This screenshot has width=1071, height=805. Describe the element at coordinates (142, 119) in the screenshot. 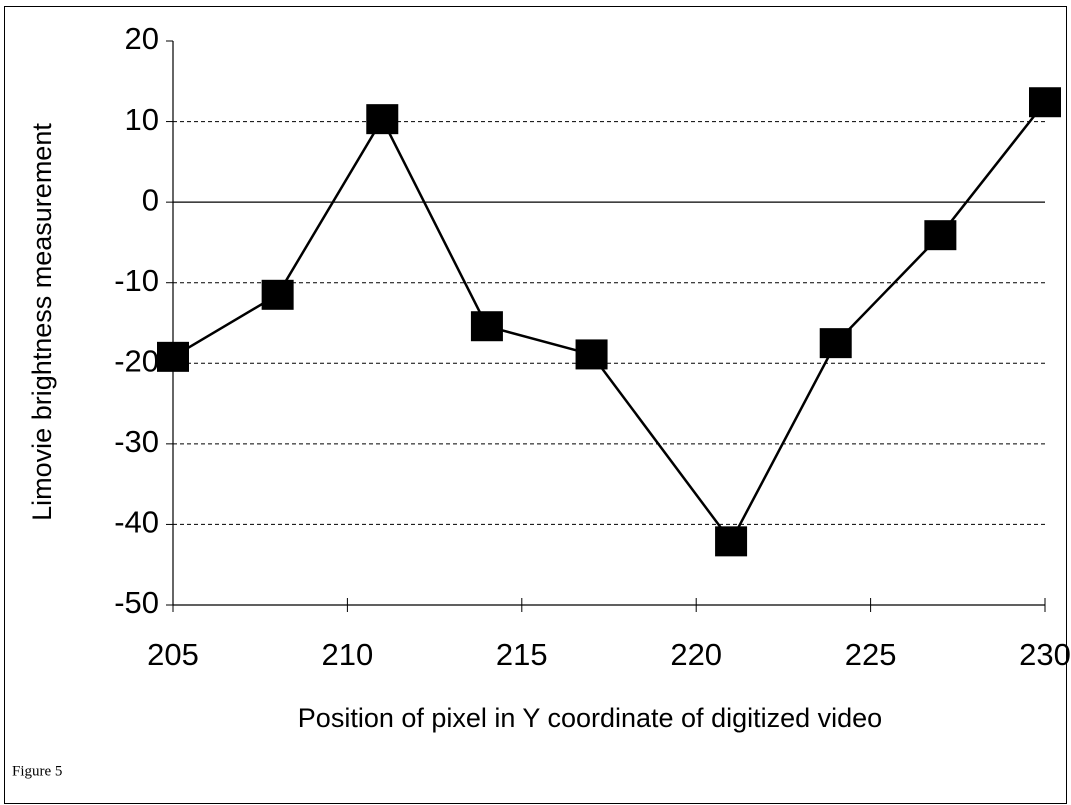

I see `y-tick-label: 10` at that location.